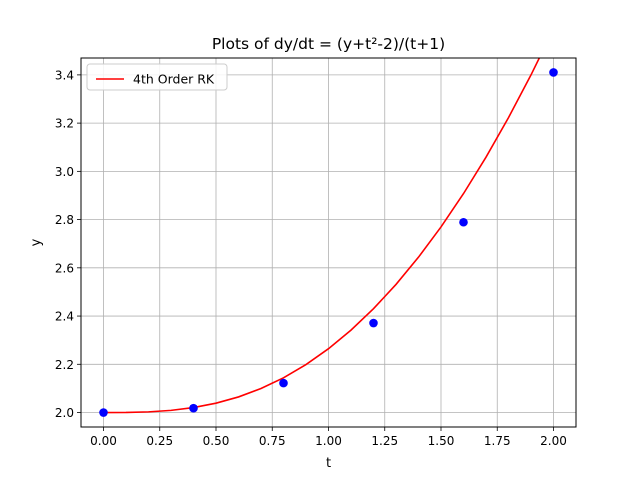  I want to click on chart-title: Plots of dy/dt = (y+t²-2)/(t+1), so click(328, 44).